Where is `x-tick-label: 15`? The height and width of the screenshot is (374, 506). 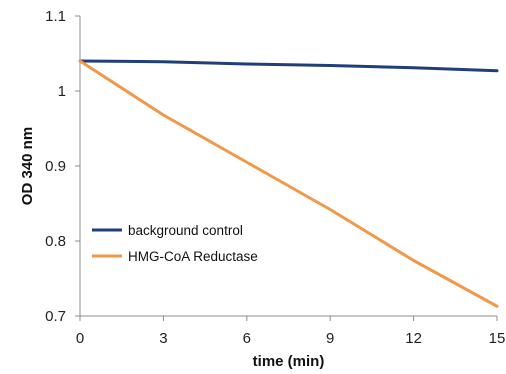 x-tick-label: 15 is located at coordinates (497, 338).